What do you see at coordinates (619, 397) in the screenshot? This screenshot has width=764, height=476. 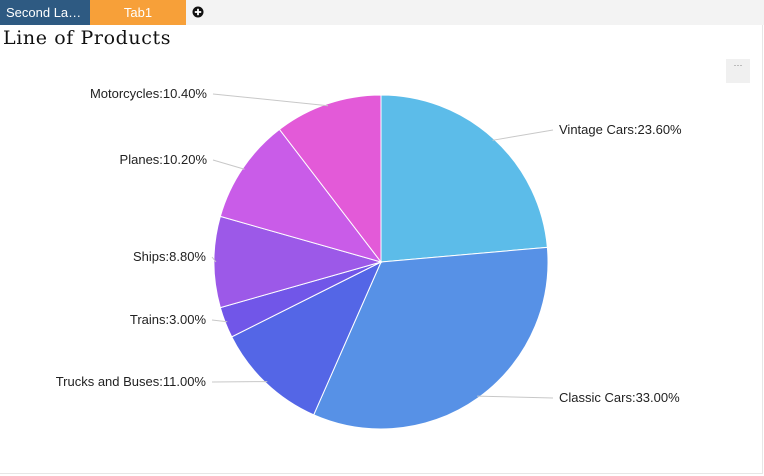 I see `slice-label: Classic Cars:33.00%` at bounding box center [619, 397].